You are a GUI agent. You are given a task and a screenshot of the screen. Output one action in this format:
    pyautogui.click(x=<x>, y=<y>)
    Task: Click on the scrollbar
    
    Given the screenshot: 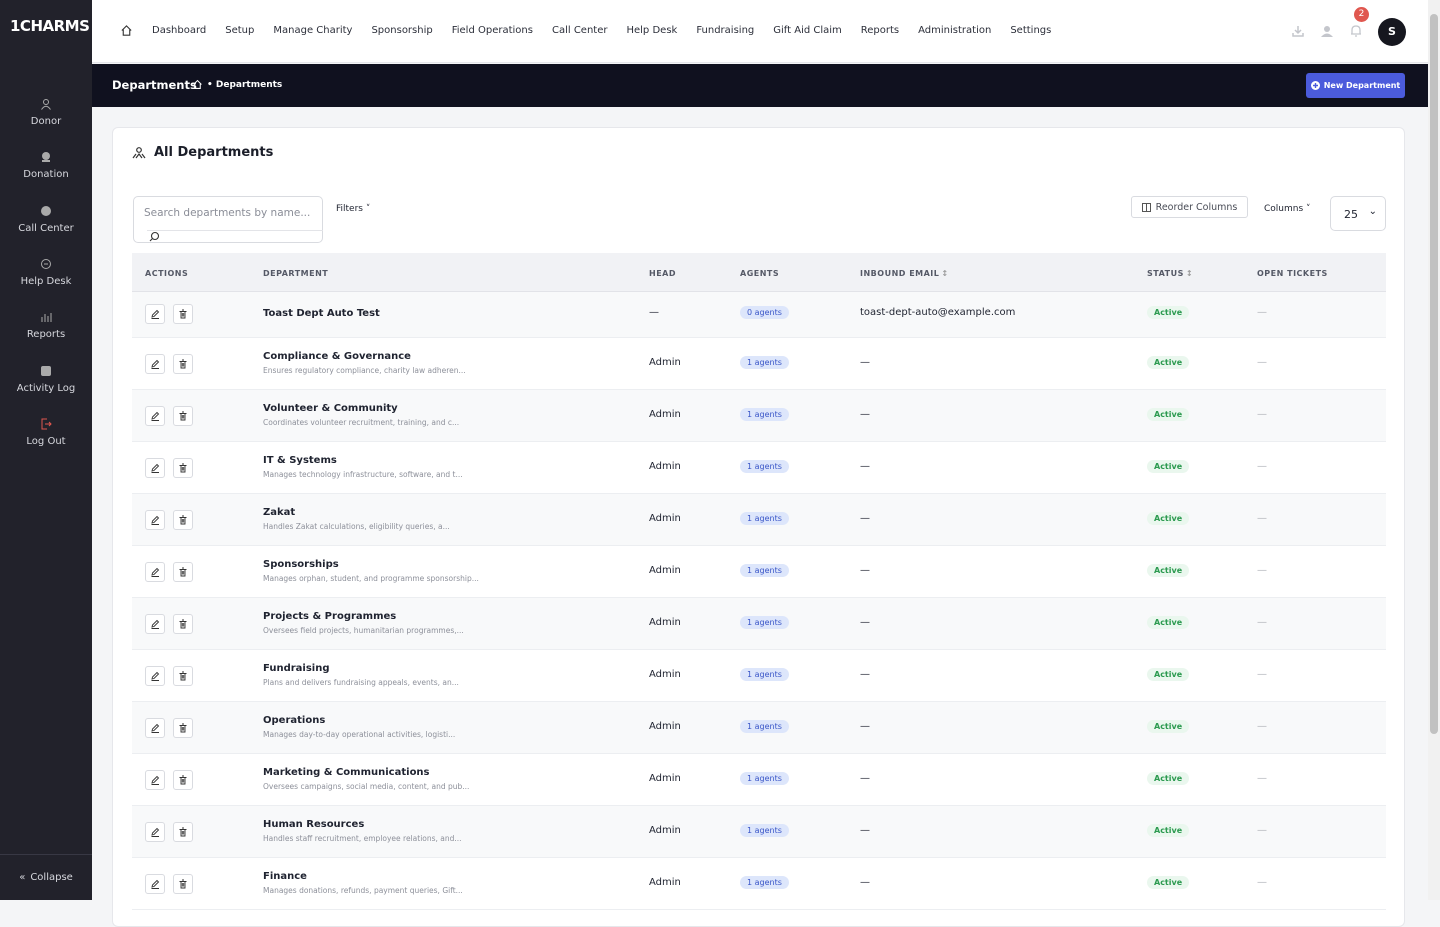 What is the action you would take?
    pyautogui.click(x=1434, y=450)
    